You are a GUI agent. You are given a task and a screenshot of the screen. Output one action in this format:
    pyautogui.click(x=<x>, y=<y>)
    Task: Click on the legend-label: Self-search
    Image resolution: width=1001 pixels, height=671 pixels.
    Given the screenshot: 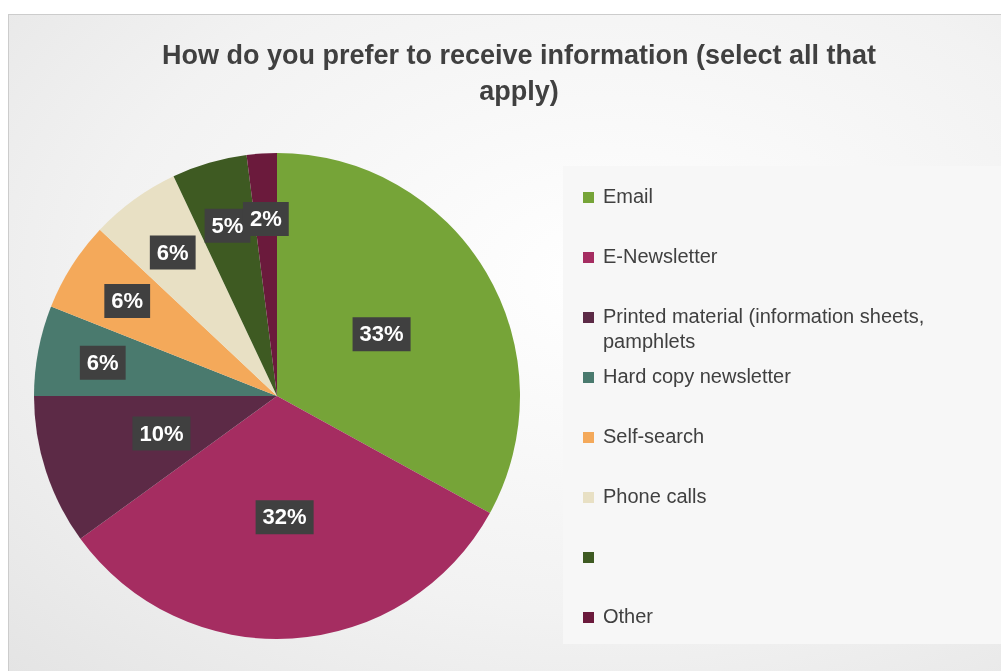 What is the action you would take?
    pyautogui.click(x=654, y=436)
    